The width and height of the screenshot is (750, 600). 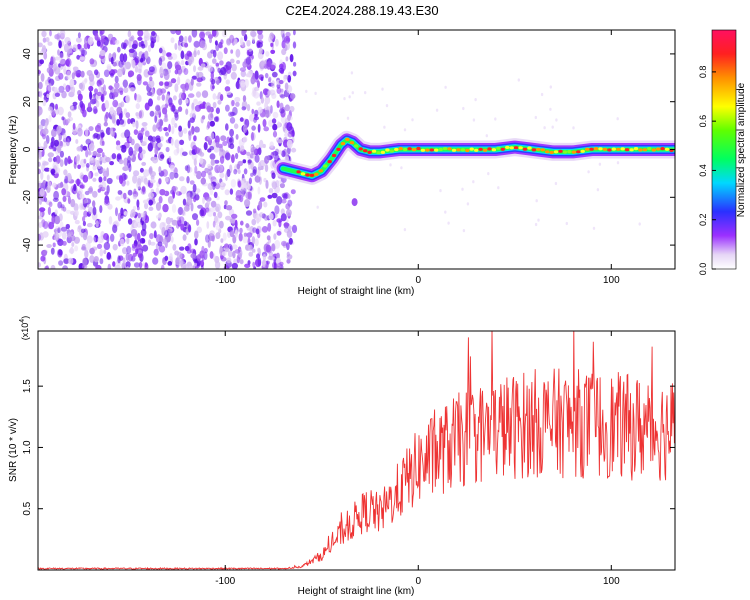 I want to click on y-tick-label: 0, so click(x=27, y=149).